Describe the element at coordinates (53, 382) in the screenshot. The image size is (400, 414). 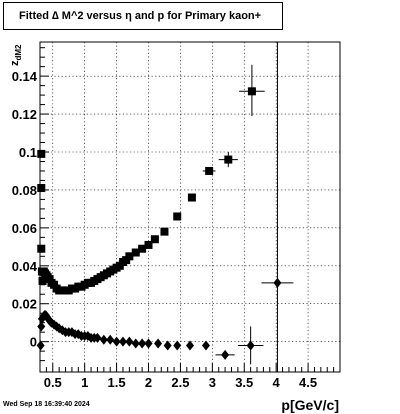
I see `x-tick-label: 0.5` at that location.